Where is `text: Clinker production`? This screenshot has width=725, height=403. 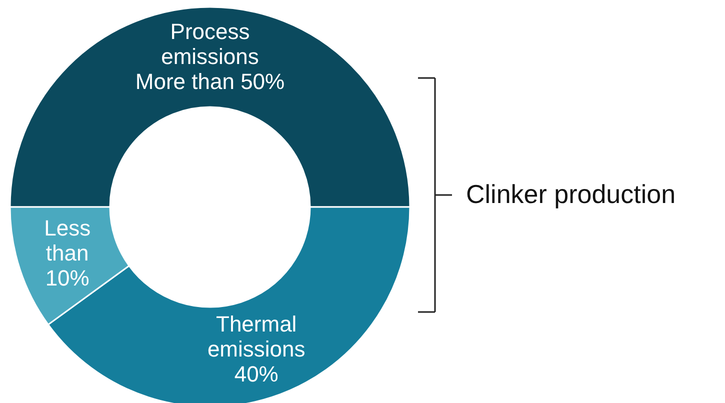 text: Clinker production is located at coordinates (571, 194).